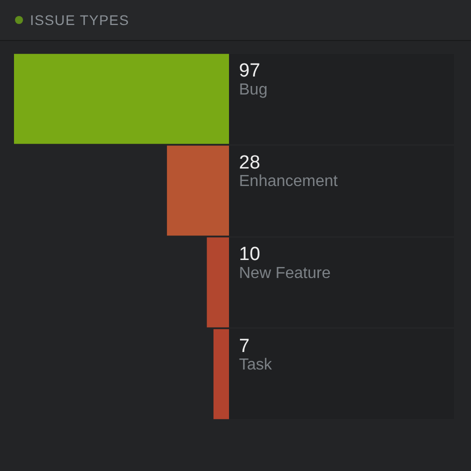  I want to click on data-label: 7, so click(244, 346).